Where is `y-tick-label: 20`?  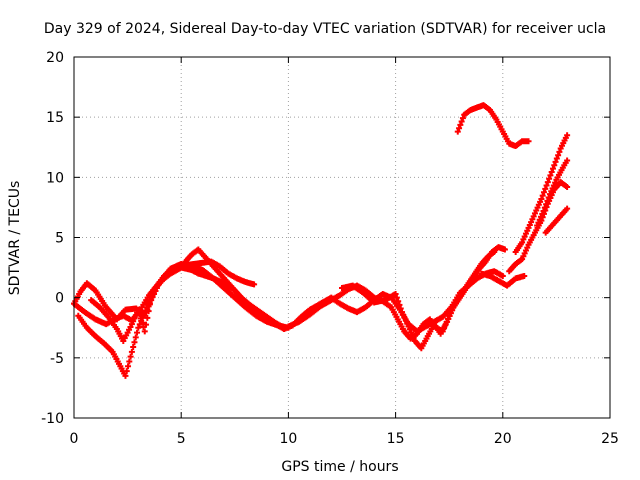 y-tick-label: 20 is located at coordinates (55, 58).